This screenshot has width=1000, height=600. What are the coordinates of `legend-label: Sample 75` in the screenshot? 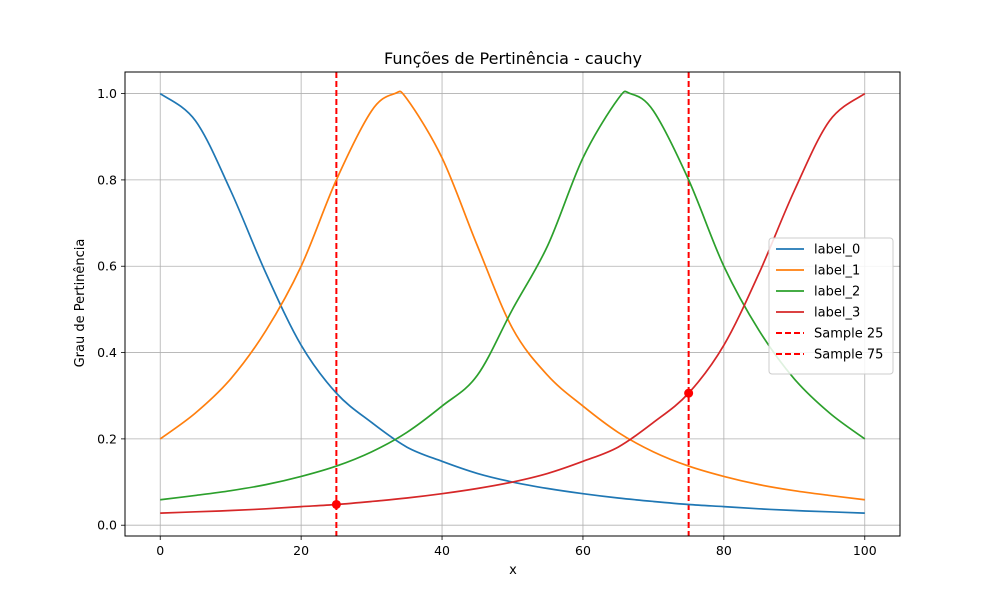 It's located at (848, 355).